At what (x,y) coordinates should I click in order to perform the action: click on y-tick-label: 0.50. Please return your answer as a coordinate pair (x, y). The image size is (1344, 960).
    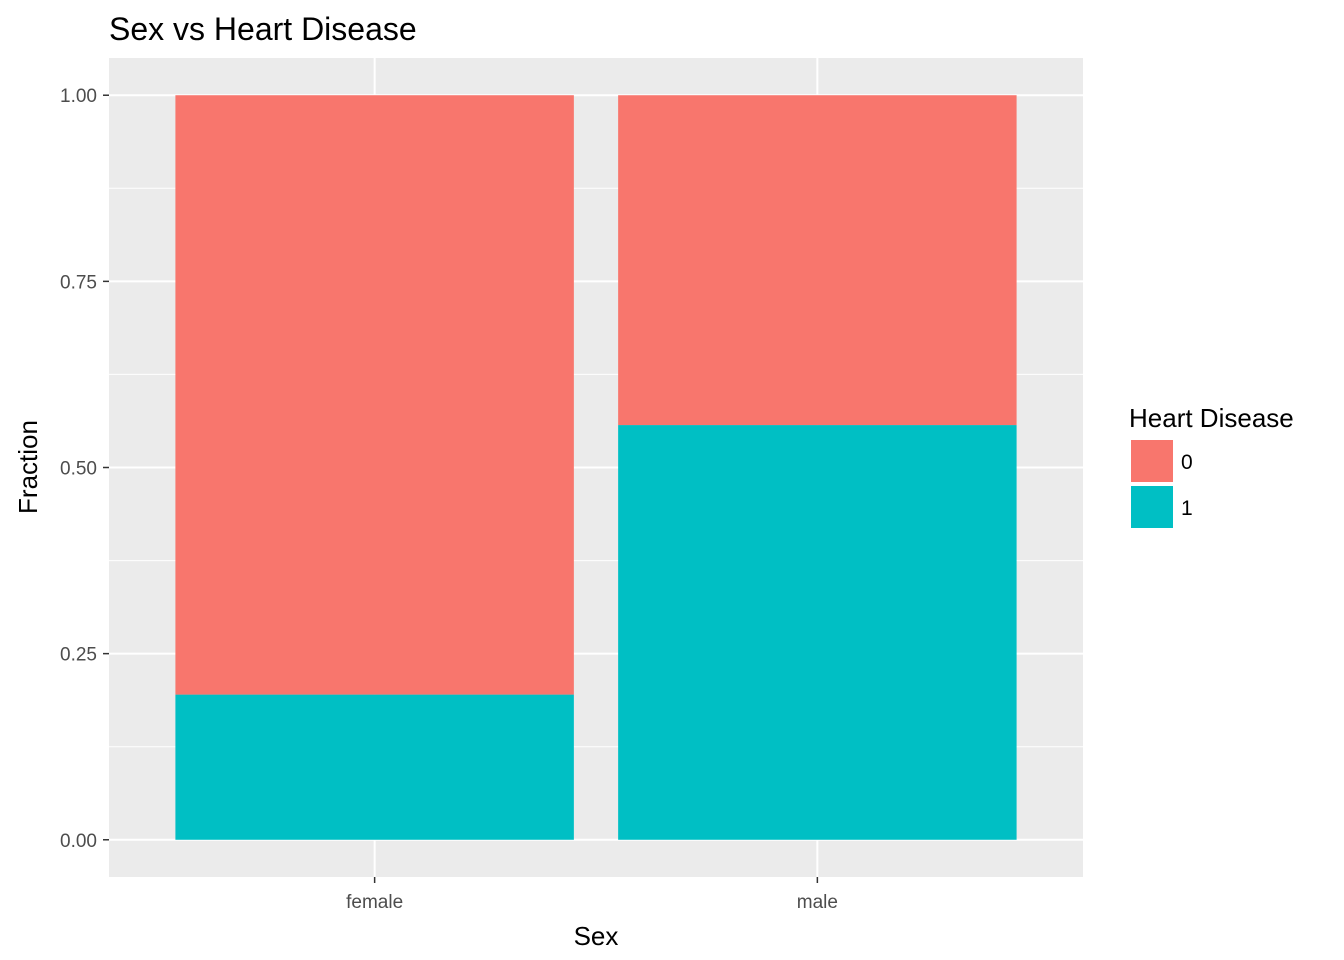
    Looking at the image, I should click on (78, 469).